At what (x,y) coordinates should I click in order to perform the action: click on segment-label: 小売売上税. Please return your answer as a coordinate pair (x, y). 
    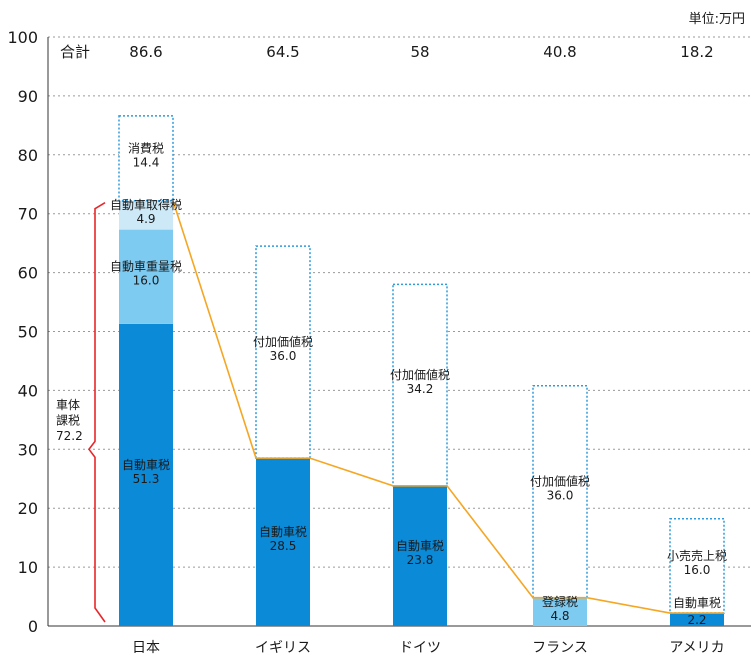
    Looking at the image, I should click on (697, 555).